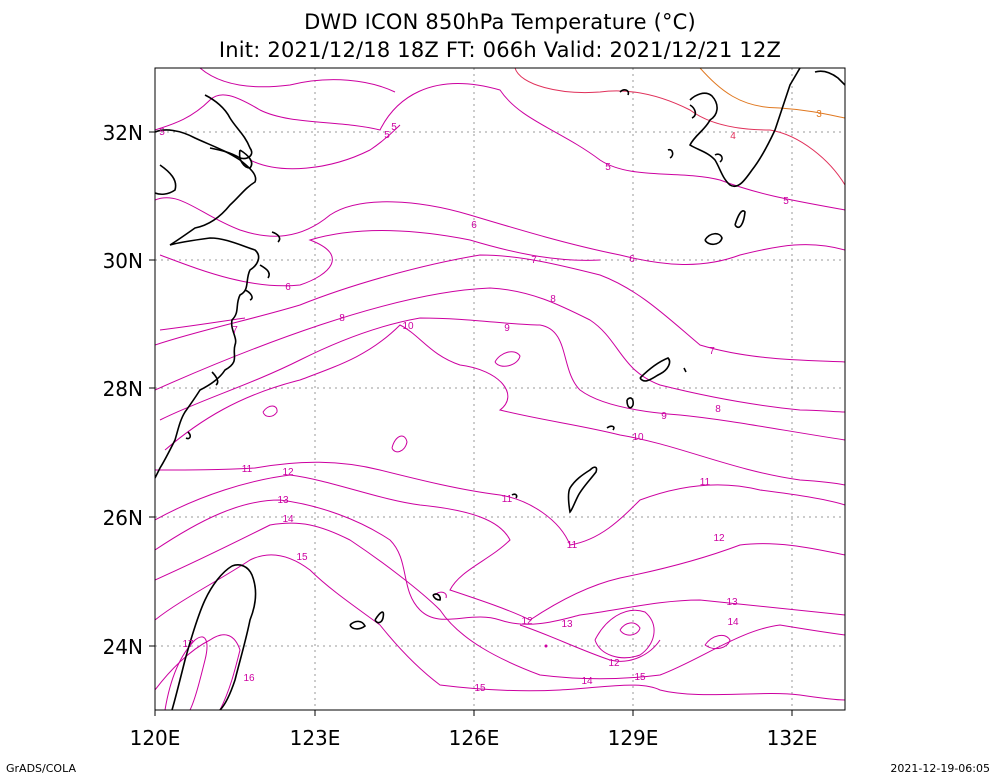  Describe the element at coordinates (713, 239) in the screenshot. I see `jeju-coastline` at that location.